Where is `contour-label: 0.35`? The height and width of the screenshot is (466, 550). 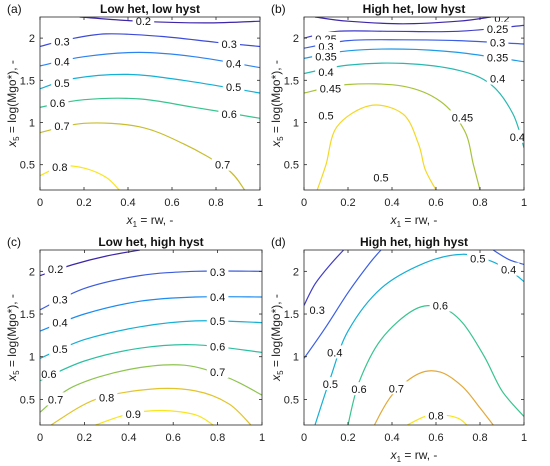
contour-label: 0.35 is located at coordinates (325, 58).